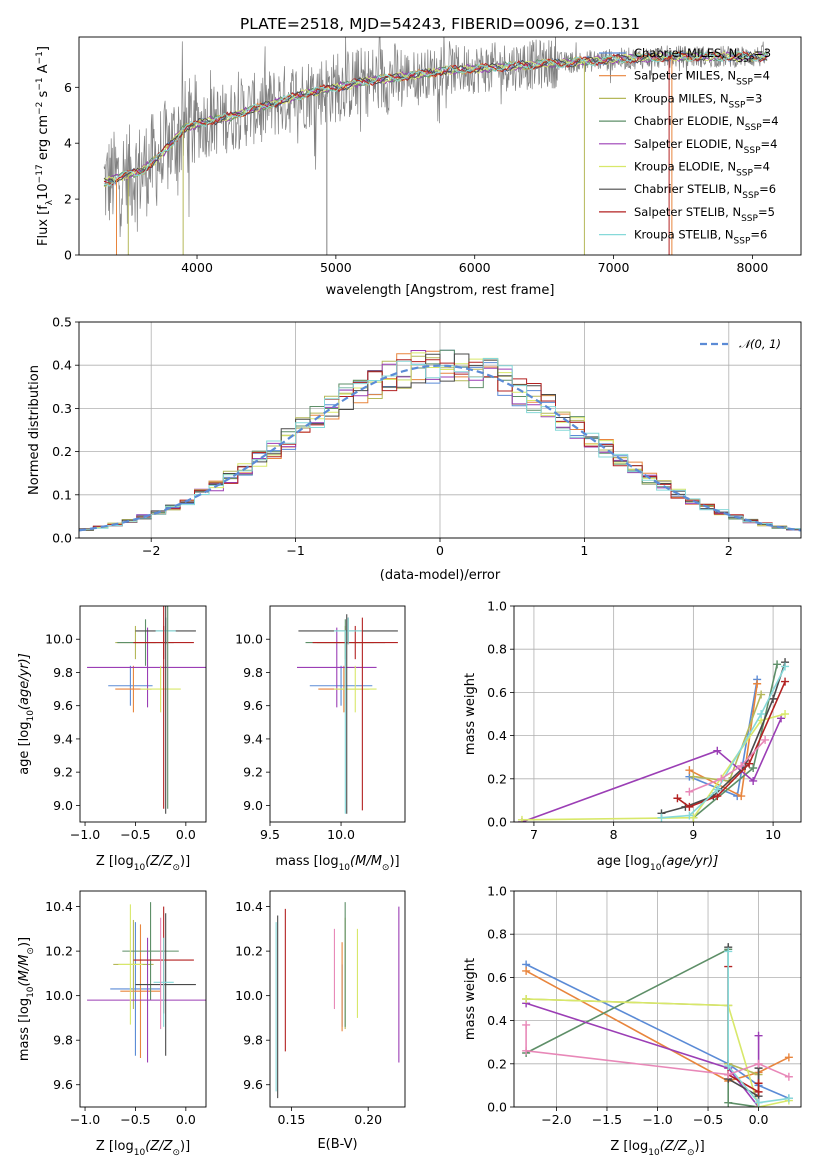  I want to click on y-axis-label: Flux [fλ10−17 erg cm−2 s−1 A−1], so click(45, 146).